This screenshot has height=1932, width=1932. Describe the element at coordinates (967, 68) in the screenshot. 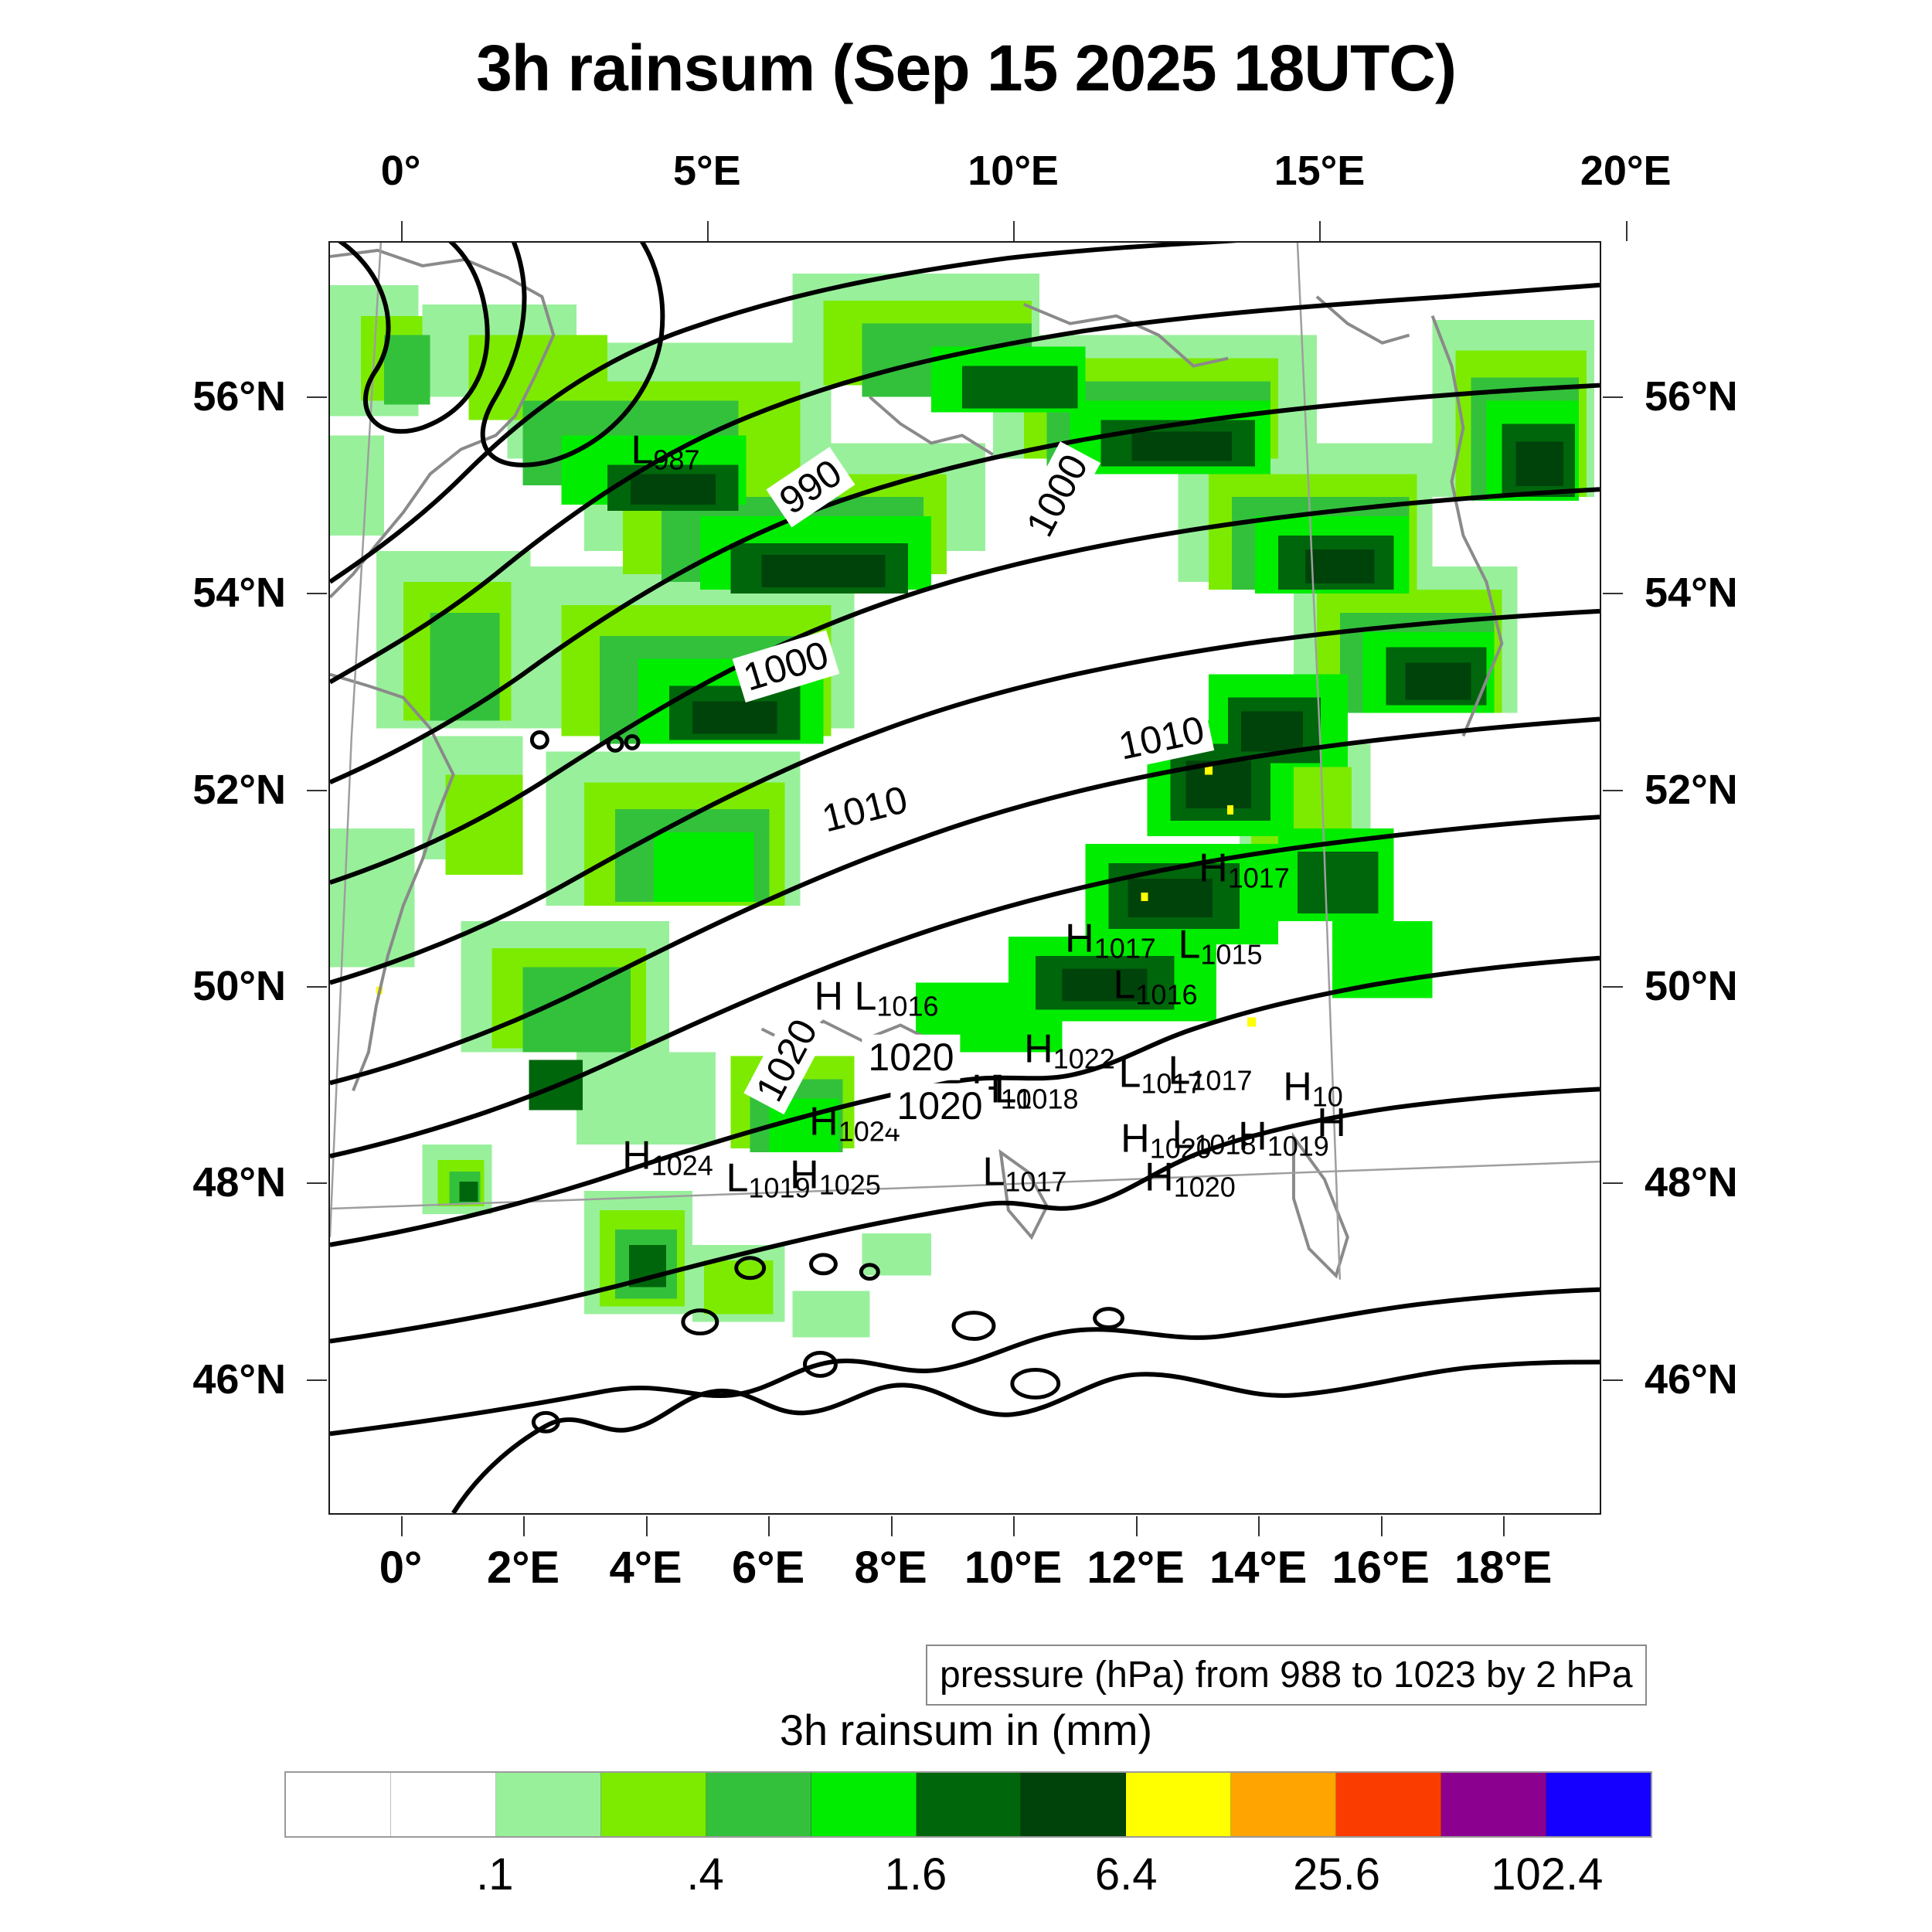

I see `page-title: 3h rainsum (Sep 15 2025 18UTC)` at that location.